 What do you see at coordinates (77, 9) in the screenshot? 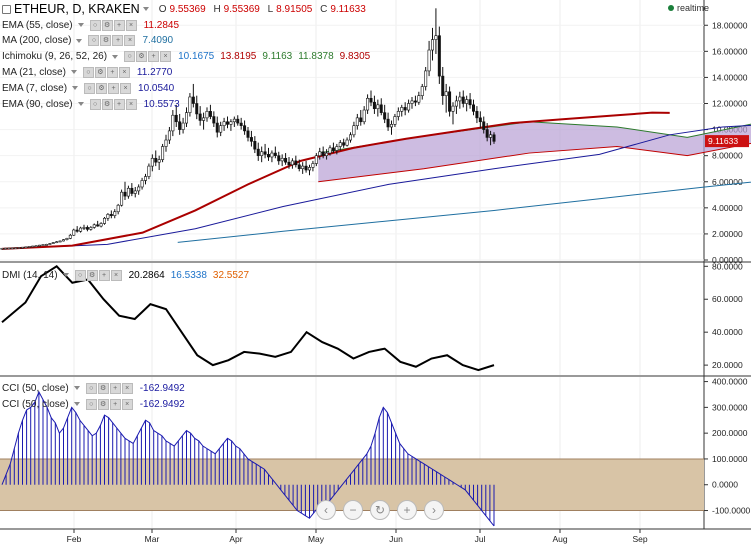
I see `chart-symbol: ETHEUR, D, KRAKEN` at bounding box center [77, 9].